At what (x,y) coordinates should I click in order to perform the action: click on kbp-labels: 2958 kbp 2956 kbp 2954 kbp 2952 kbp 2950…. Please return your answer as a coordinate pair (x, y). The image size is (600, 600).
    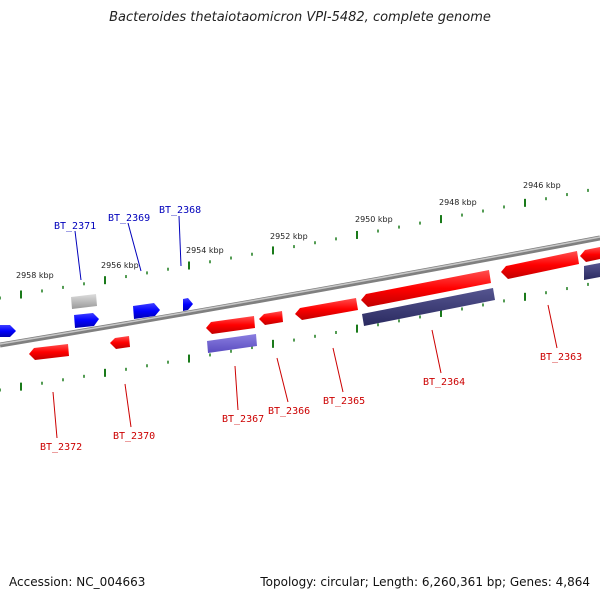
    Looking at the image, I should click on (288, 230).